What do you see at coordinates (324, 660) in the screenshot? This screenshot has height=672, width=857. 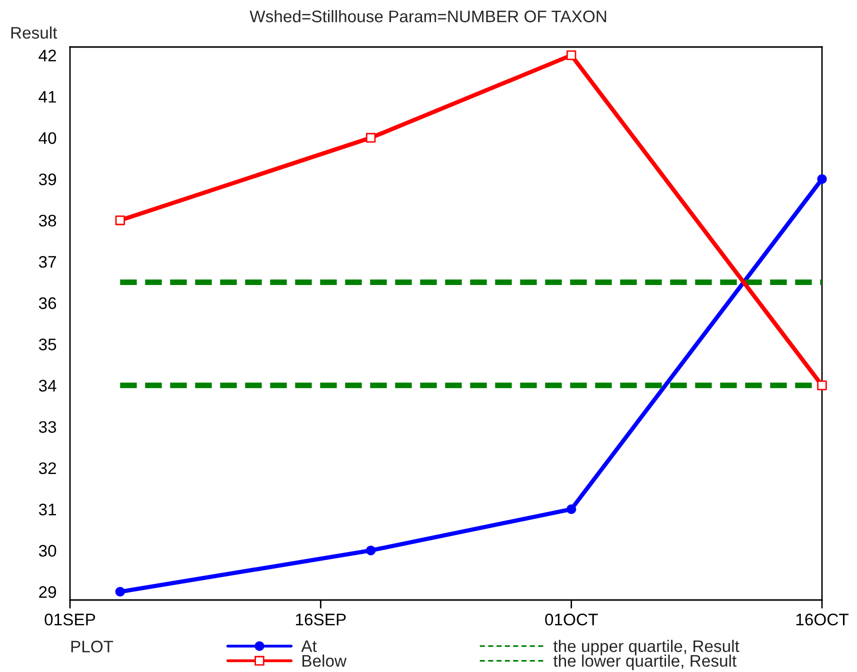 I see `legend-label: Below` at bounding box center [324, 660].